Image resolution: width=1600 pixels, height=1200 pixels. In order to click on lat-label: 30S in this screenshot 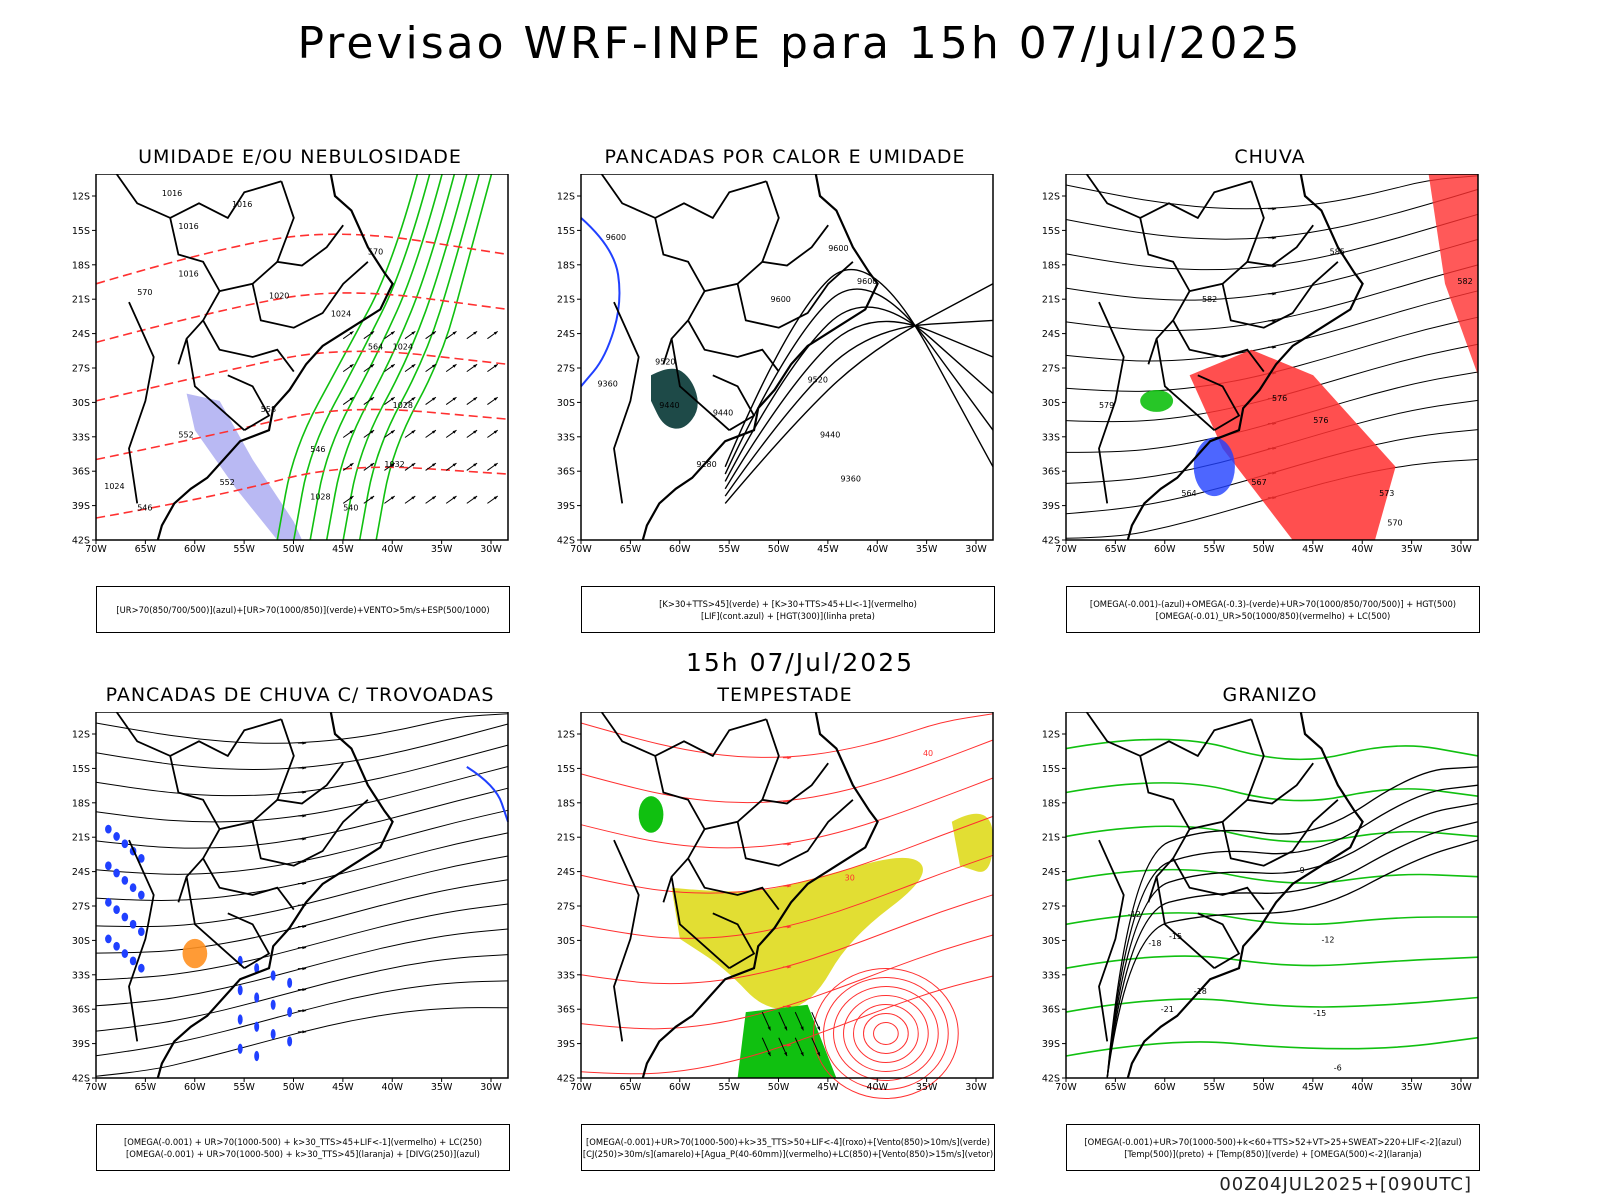, I will do `click(566, 941)`.